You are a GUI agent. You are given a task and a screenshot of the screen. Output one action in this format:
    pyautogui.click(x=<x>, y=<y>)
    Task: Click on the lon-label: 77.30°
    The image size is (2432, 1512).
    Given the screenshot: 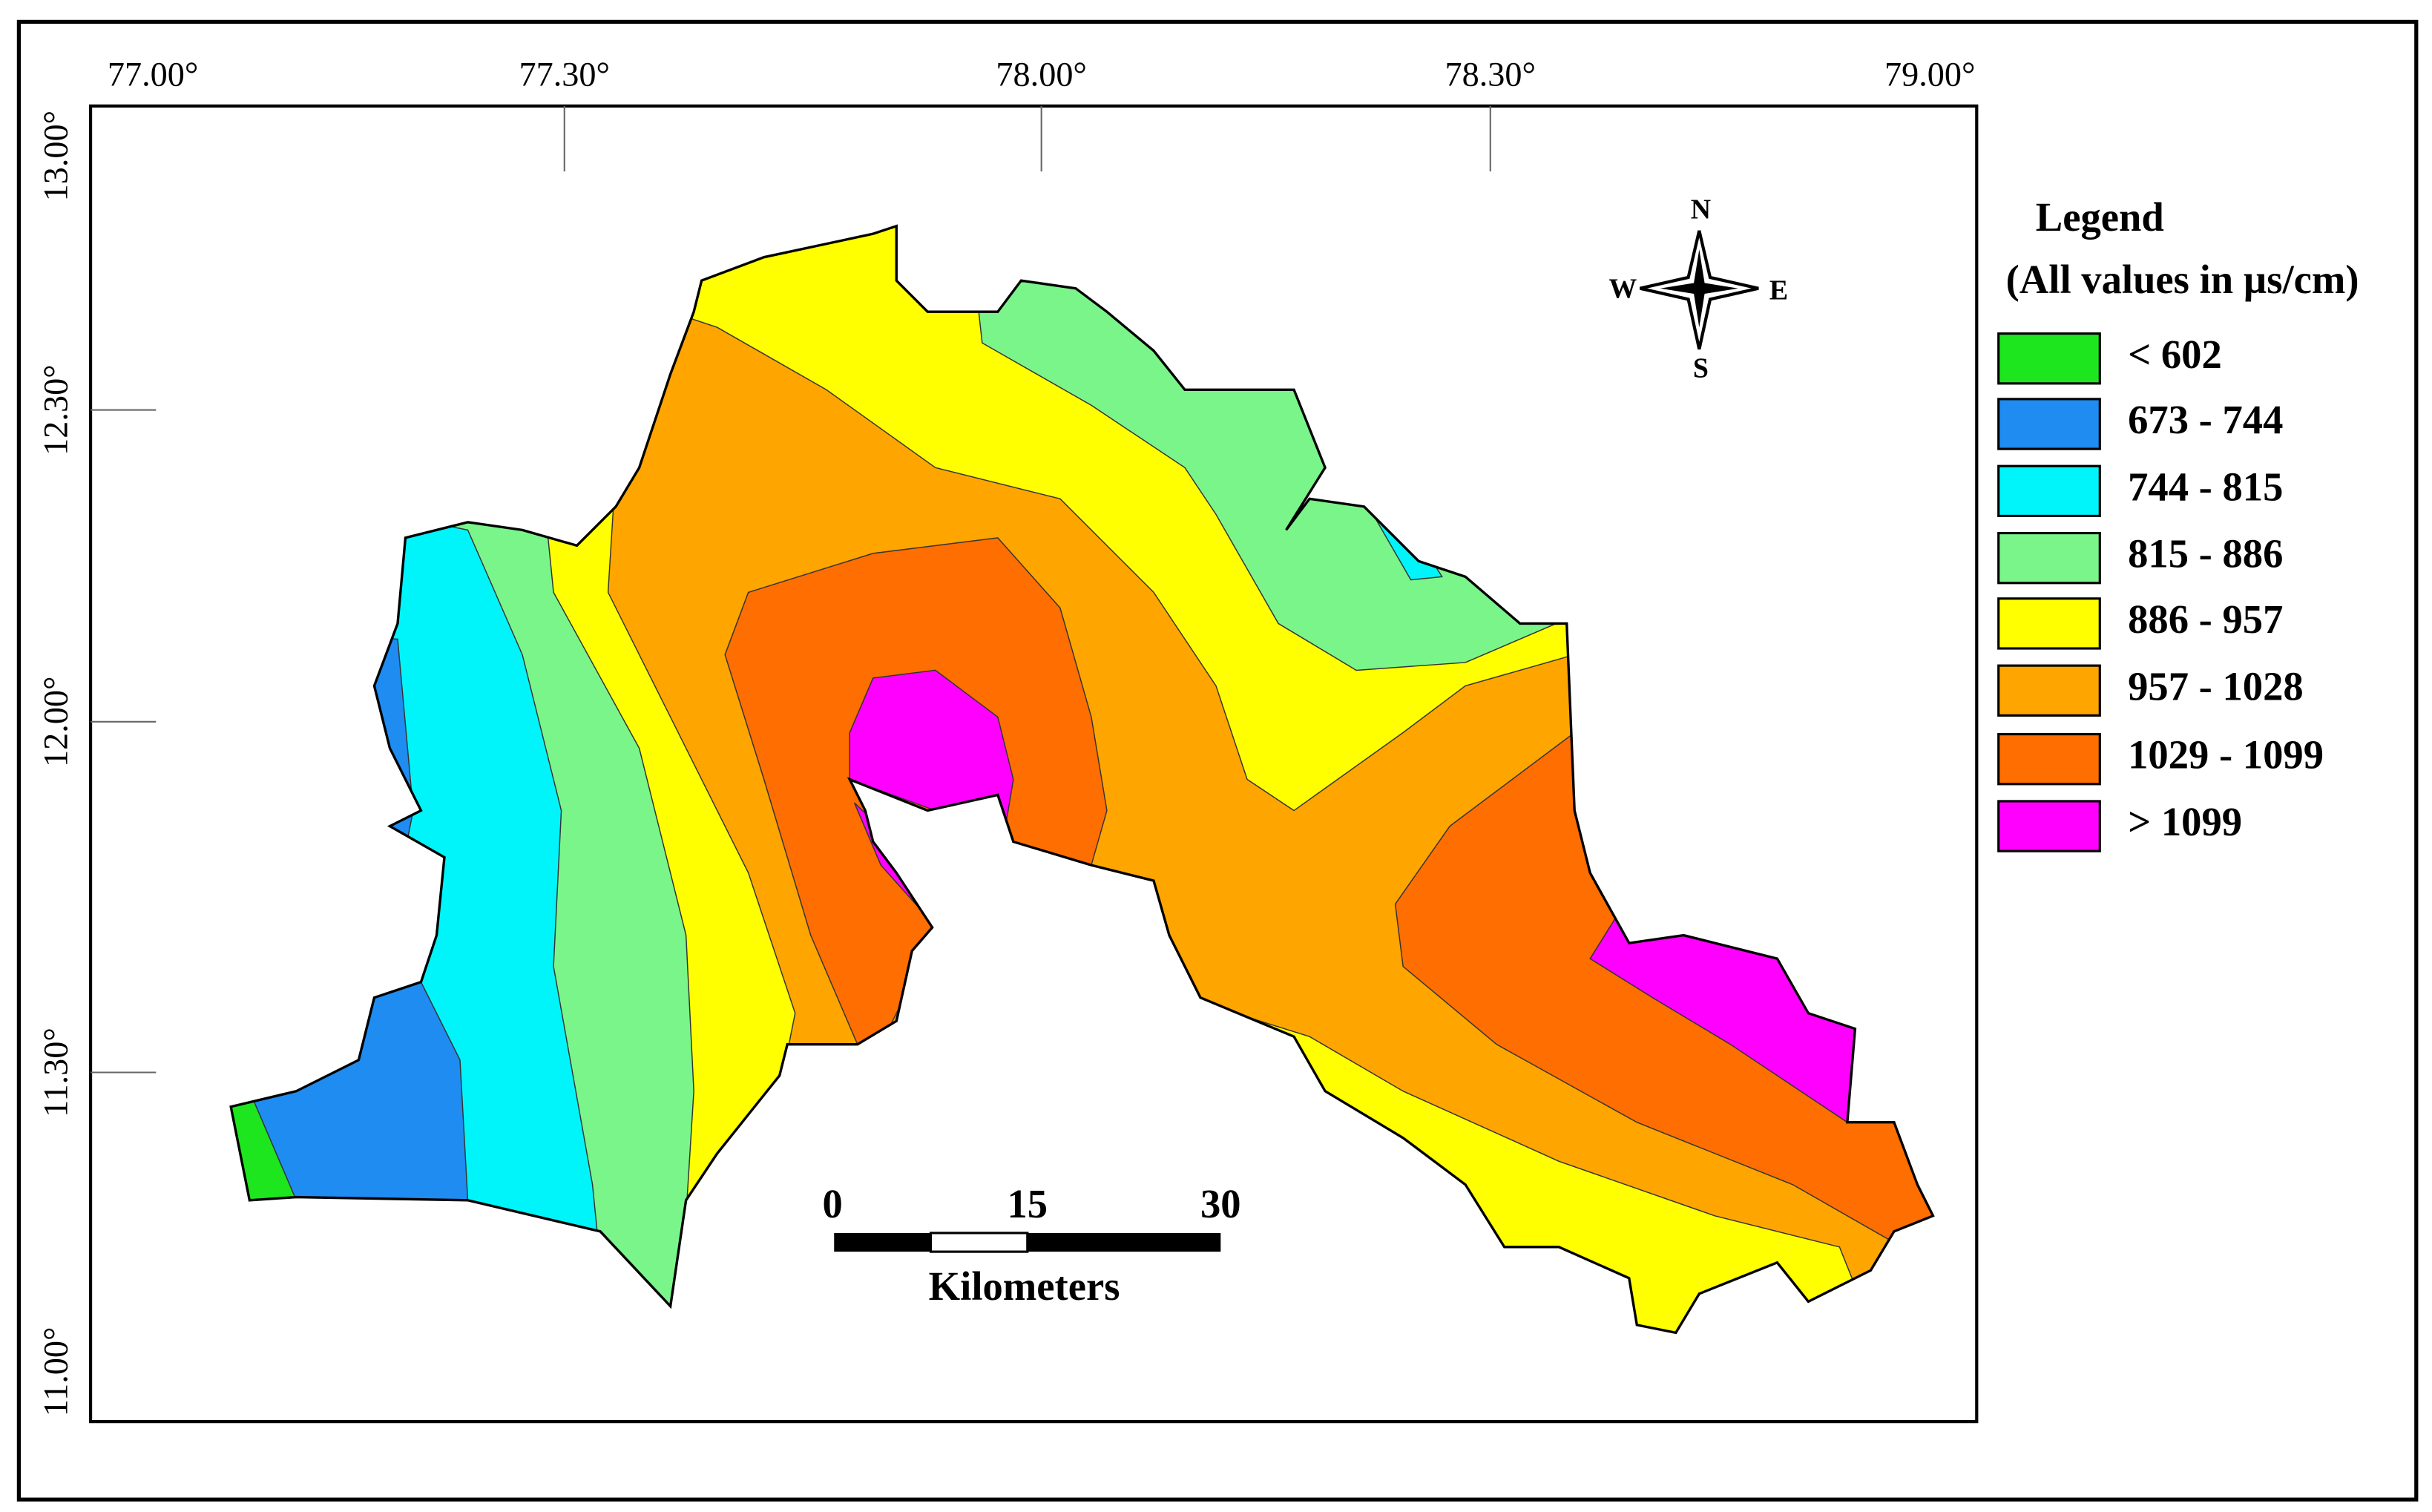 What is the action you would take?
    pyautogui.click(x=564, y=74)
    